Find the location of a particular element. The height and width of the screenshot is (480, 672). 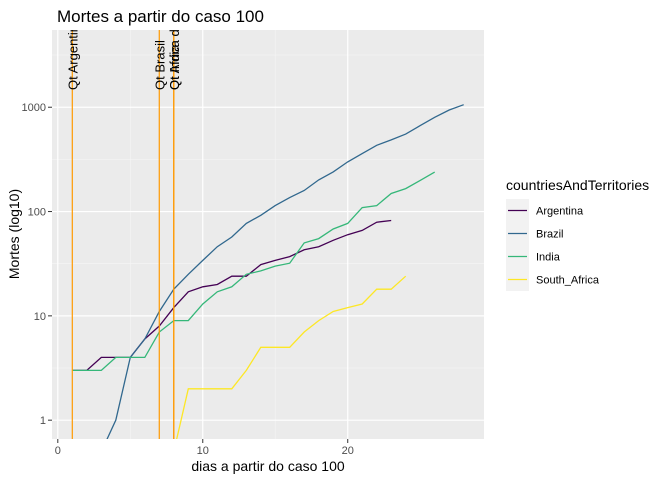

legend-label: South_Africa is located at coordinates (568, 281).